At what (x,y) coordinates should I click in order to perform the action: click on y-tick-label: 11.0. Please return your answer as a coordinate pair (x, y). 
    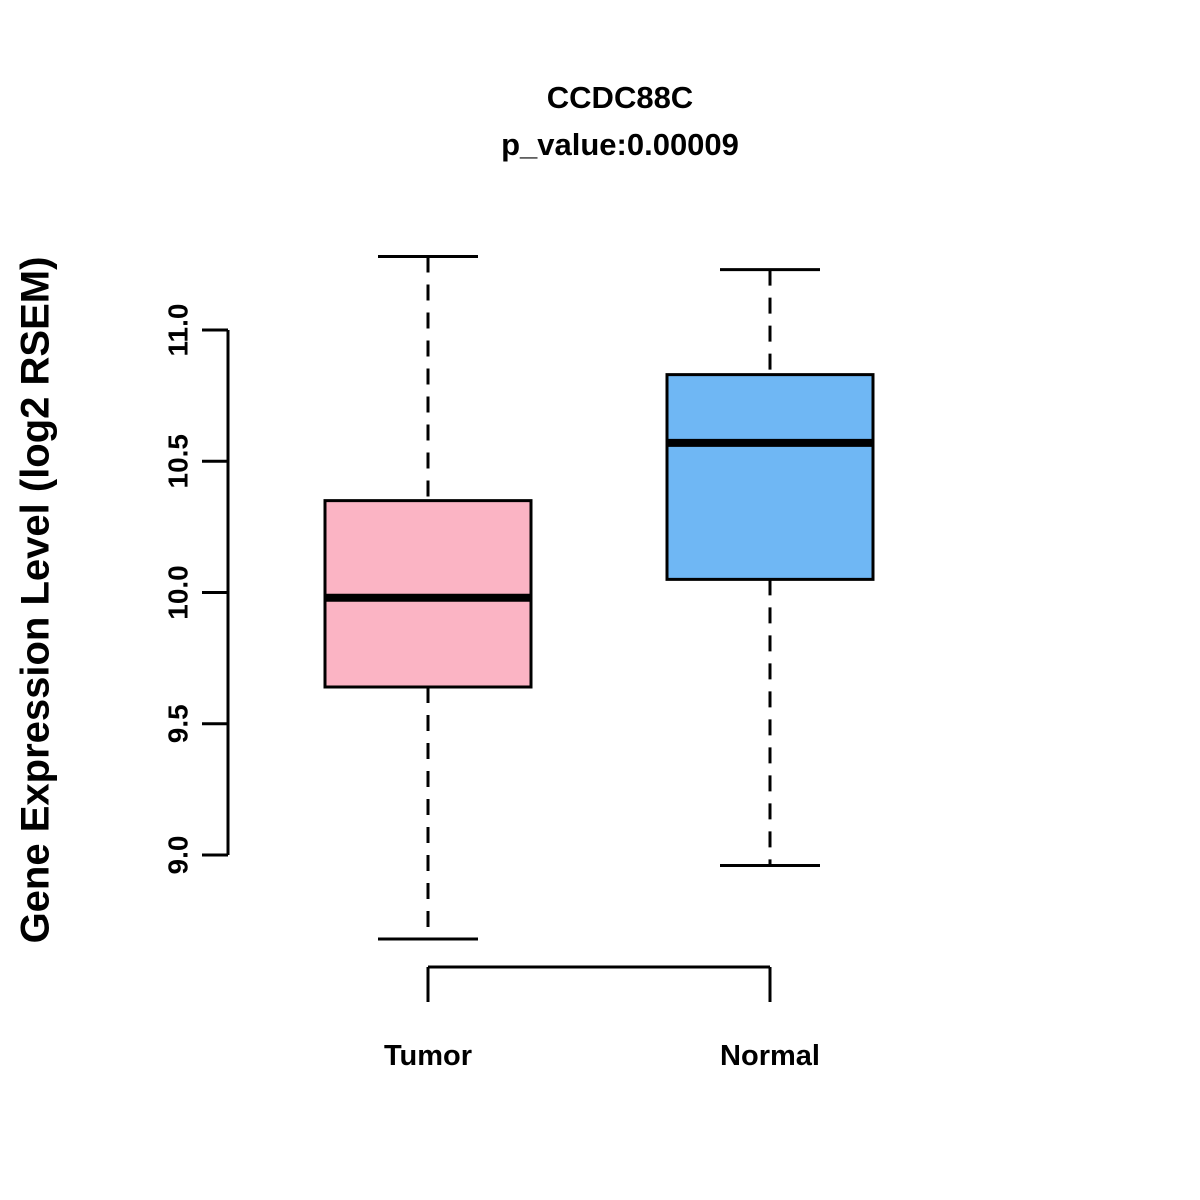
    Looking at the image, I should click on (178, 330).